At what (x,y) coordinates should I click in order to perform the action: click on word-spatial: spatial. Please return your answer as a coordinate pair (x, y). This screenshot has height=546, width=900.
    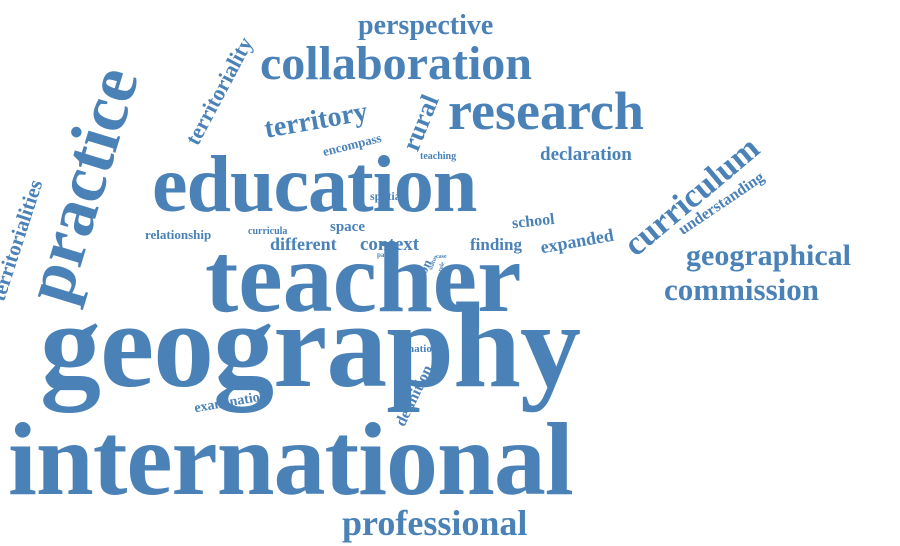
    Looking at the image, I should click on (387, 196).